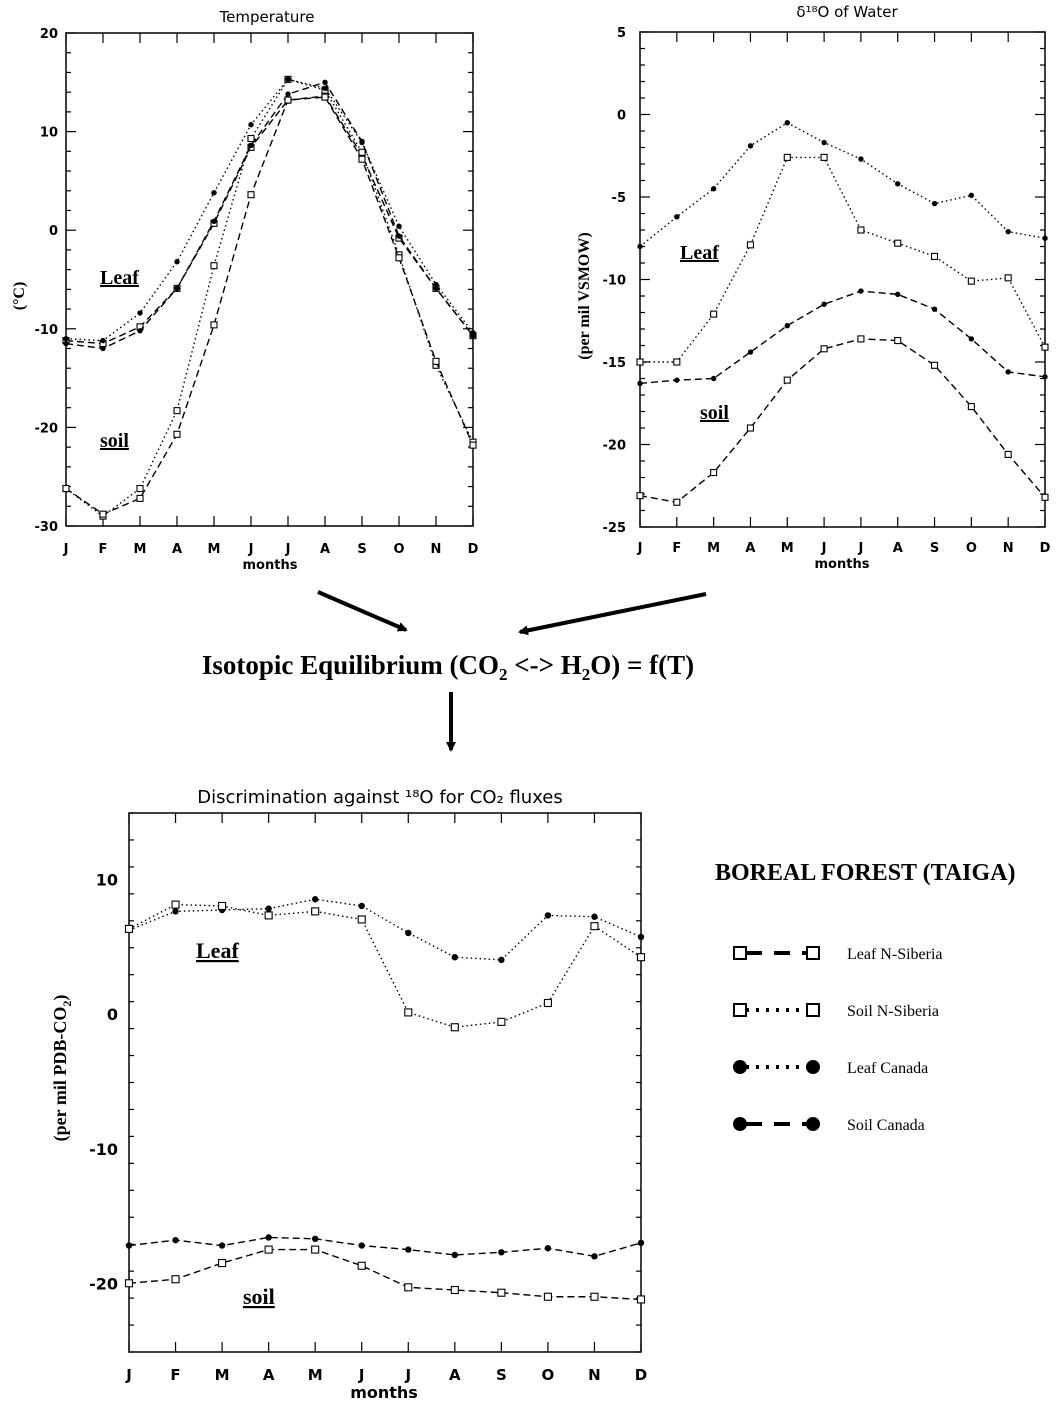 The height and width of the screenshot is (1403, 1060). Describe the element at coordinates (103, 1149) in the screenshot. I see `discrimination-y-tick-label: -10` at that location.